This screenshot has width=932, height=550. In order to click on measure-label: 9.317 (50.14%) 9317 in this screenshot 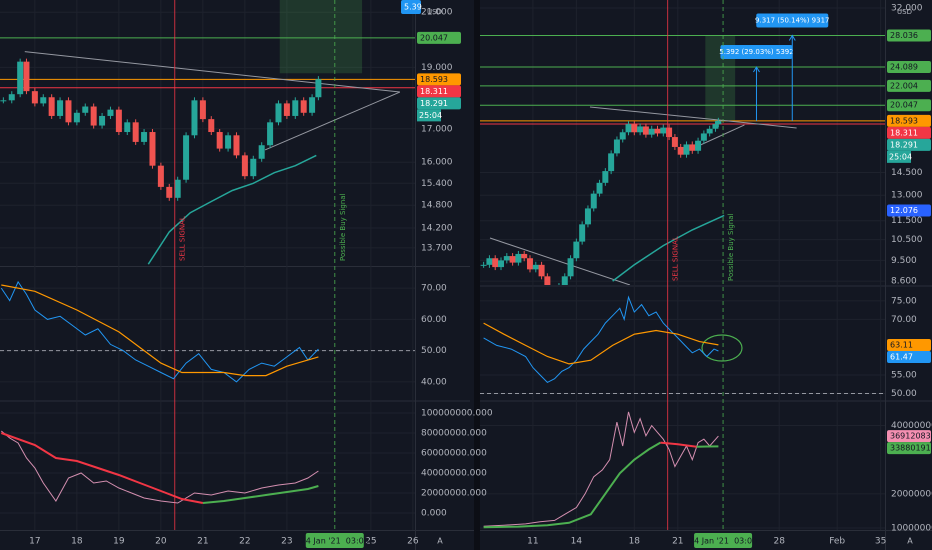, I will do `click(792, 21)`.